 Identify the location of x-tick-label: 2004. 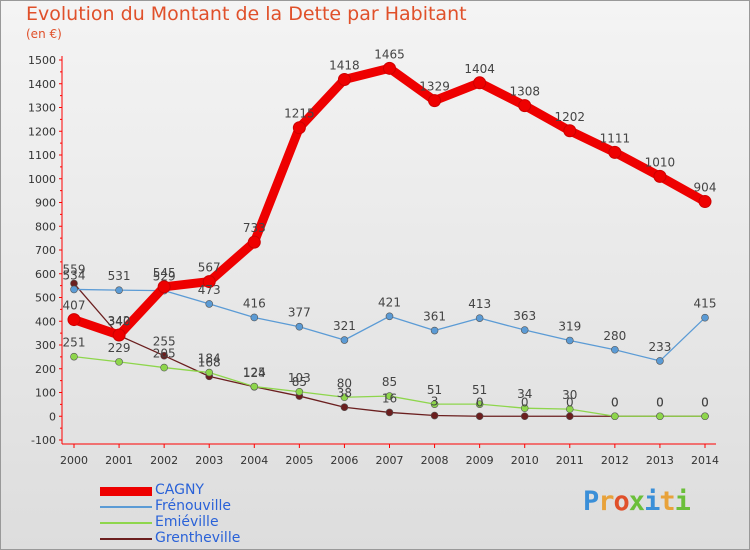
(254, 460).